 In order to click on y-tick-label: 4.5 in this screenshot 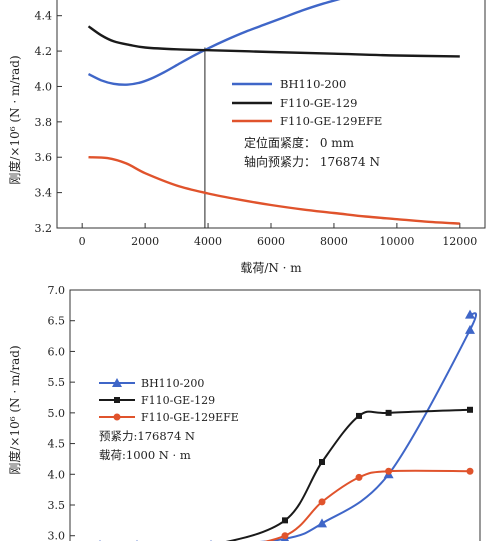, I will do `click(57, 444)`.